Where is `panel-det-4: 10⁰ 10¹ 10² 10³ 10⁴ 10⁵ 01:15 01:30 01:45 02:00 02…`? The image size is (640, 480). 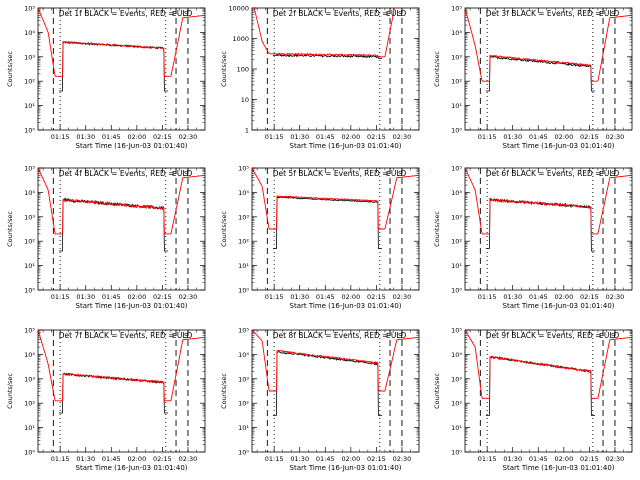
panel-det-4: 10⁰ 10¹ 10² 10³ 10⁴ 10⁵ 01:15 01:30 01:45 02:00 02… is located at coordinates (106, 237).